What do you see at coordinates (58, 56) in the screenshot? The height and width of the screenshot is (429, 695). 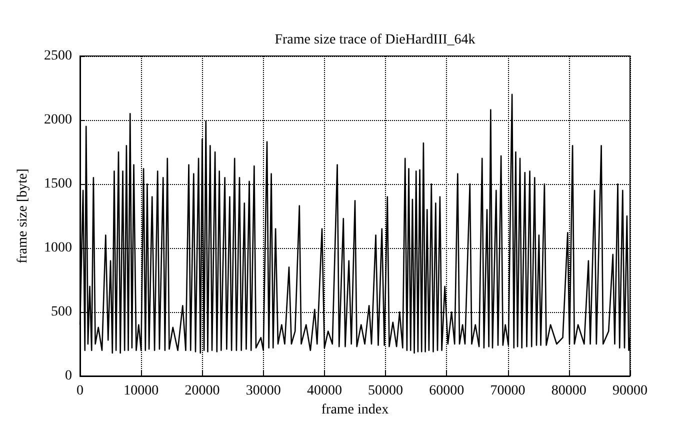 I see `y-tick-label: 2500` at bounding box center [58, 56].